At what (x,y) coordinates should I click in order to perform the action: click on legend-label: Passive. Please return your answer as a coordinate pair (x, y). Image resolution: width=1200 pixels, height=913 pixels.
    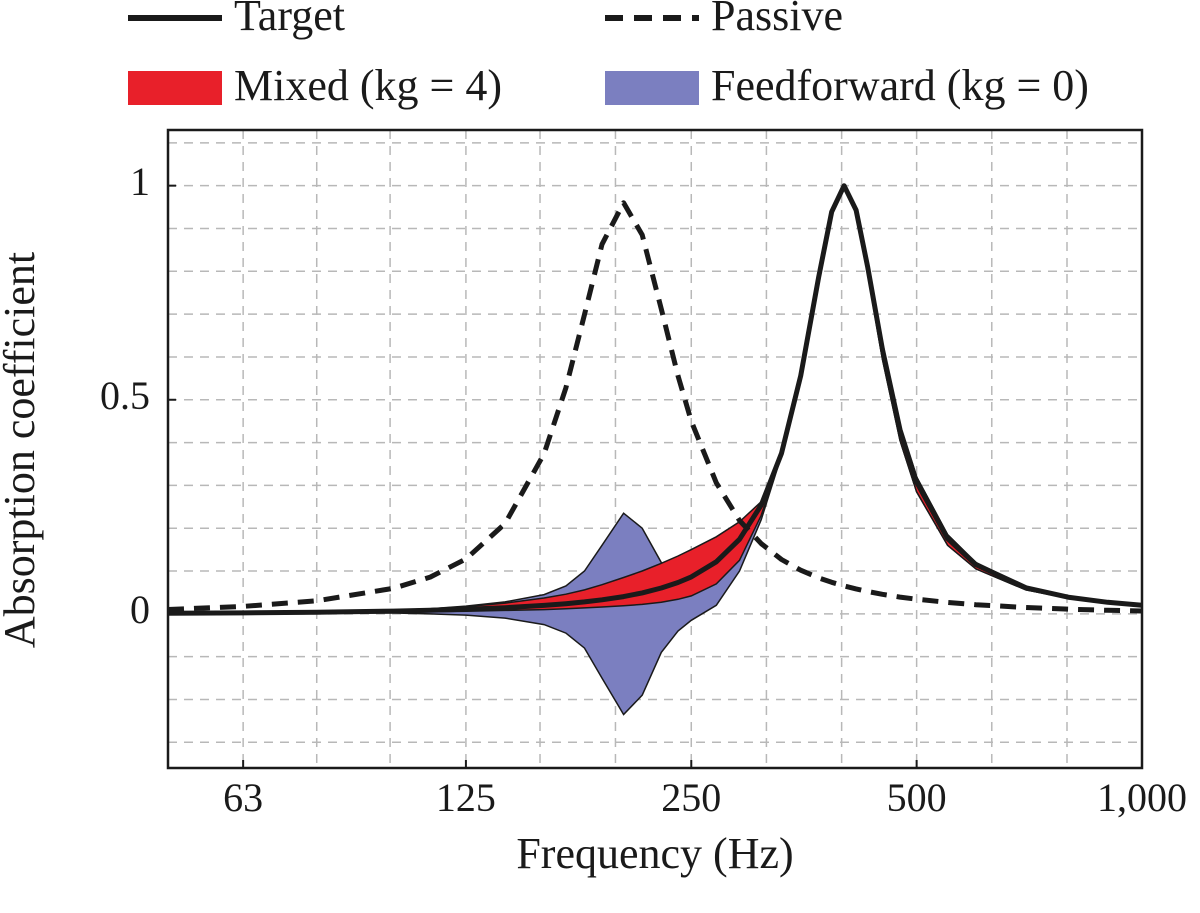
    Looking at the image, I should click on (777, 20).